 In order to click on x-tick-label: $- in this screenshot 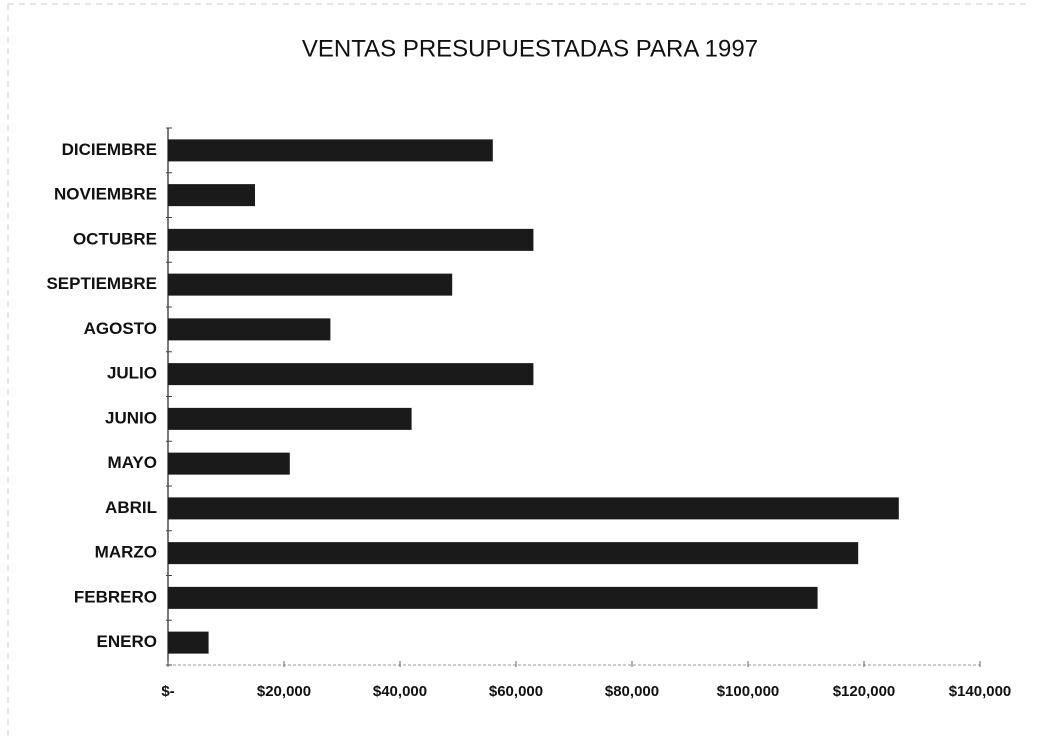, I will do `click(167, 691)`.